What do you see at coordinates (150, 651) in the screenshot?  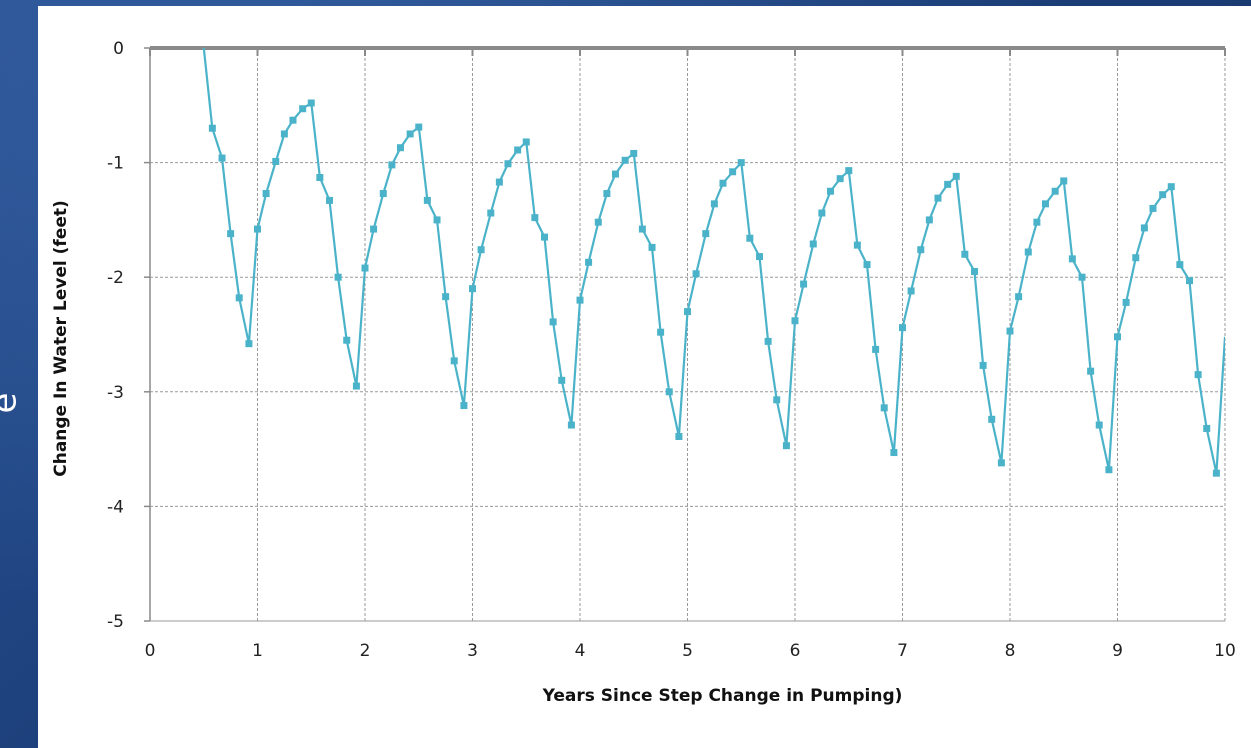 I see `x-tick-label-0: 0` at bounding box center [150, 651].